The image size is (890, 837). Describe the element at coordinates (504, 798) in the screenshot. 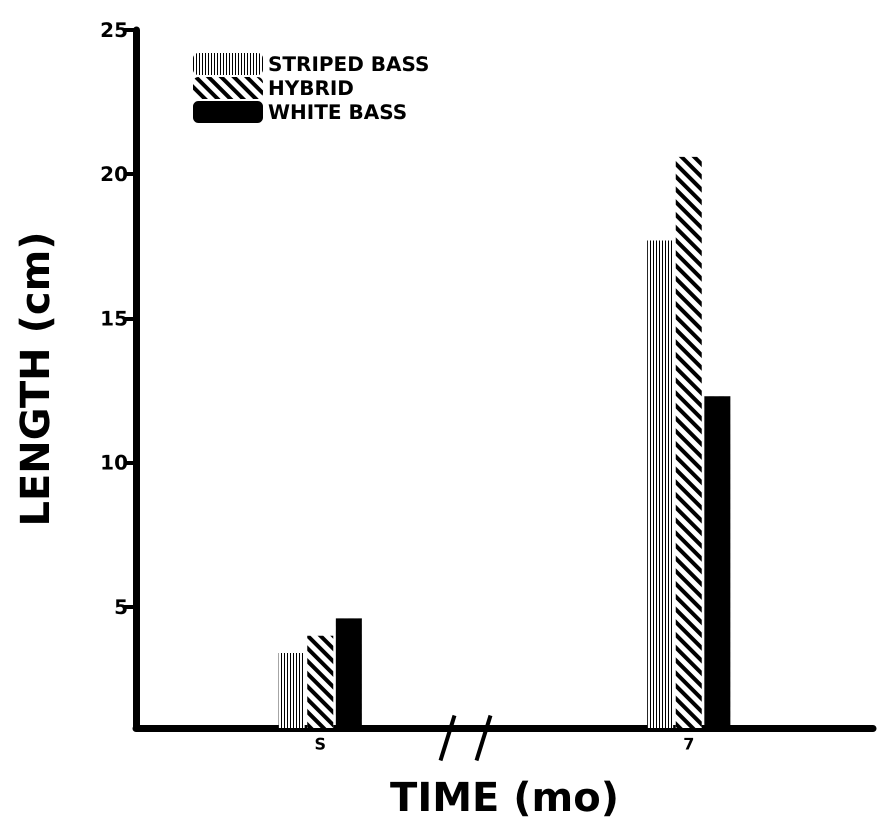

I see `x-axis-title: TIME (mo)` at that location.